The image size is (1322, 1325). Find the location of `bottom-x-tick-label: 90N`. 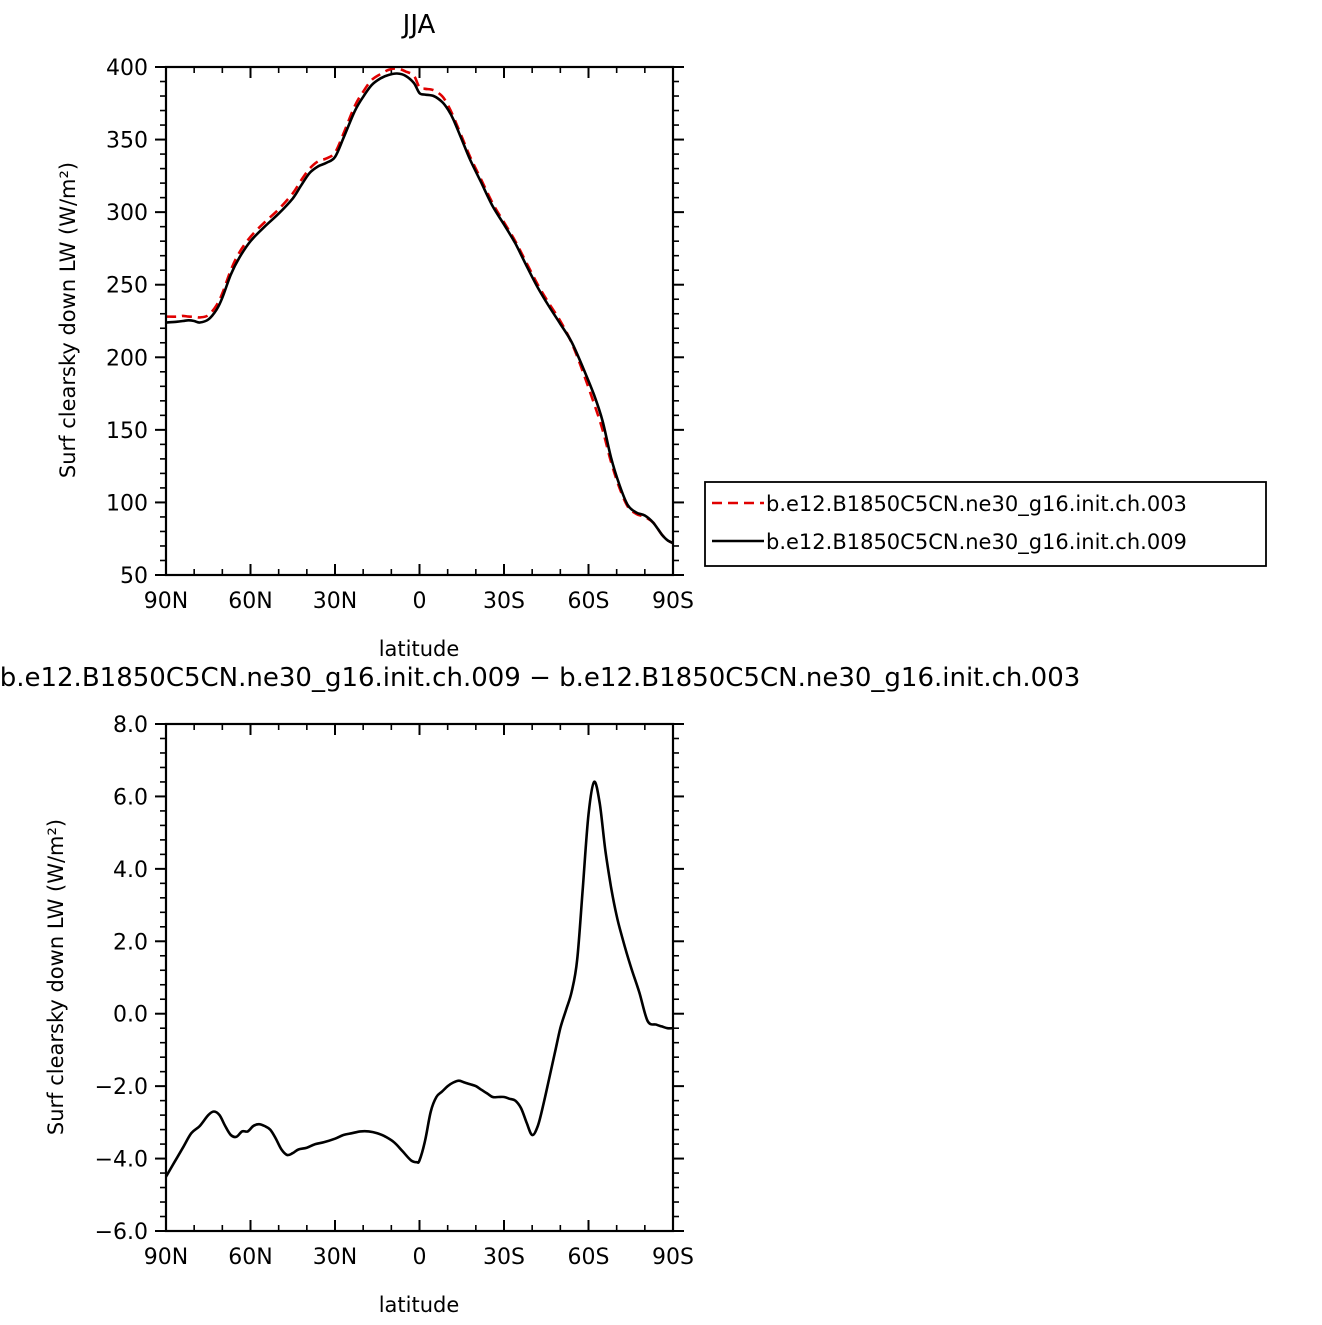

bottom-x-tick-label: 90N is located at coordinates (166, 1257).